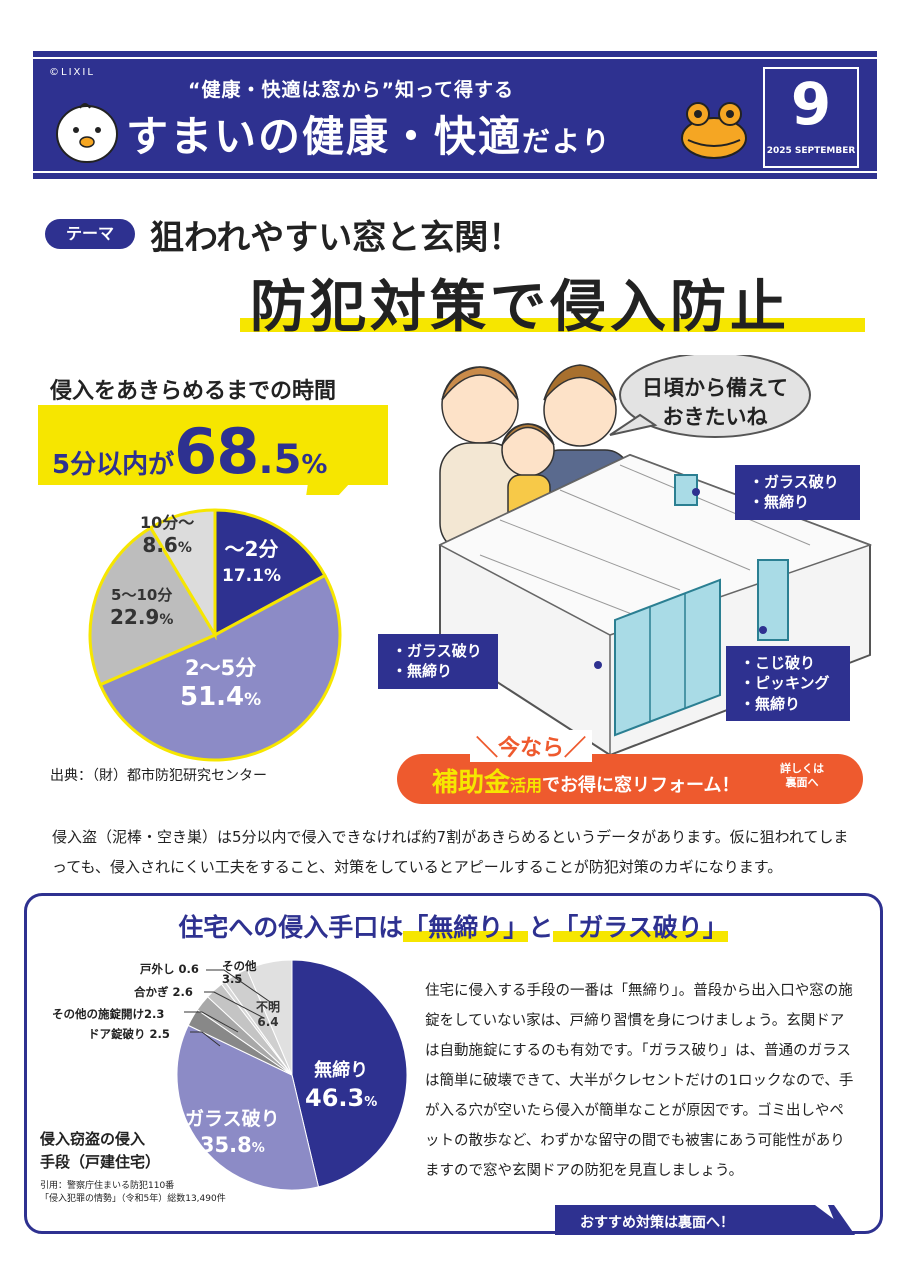 This screenshot has width=906, height=1284. I want to click on recommend-text: おすすめ対策は裏面へ！, so click(657, 1223).